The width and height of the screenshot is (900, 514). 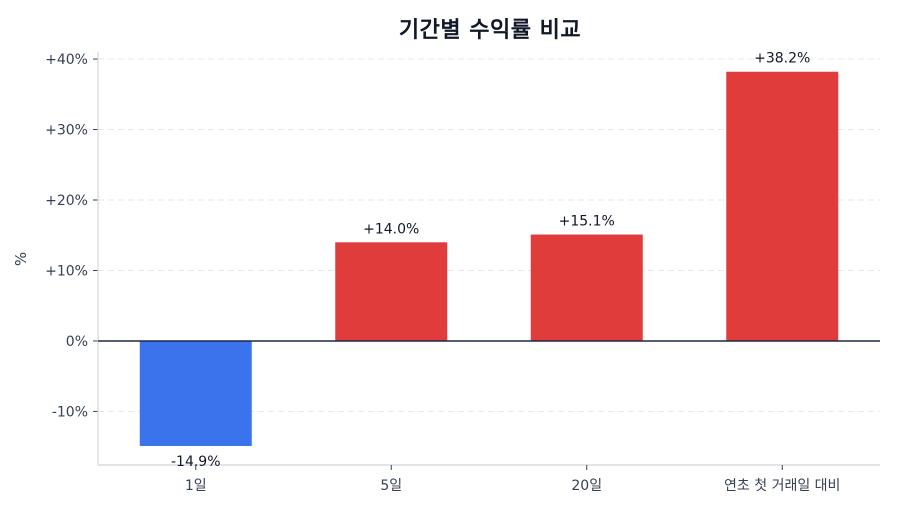 What do you see at coordinates (196, 462) in the screenshot?
I see `bar-value-label: -14.9%` at bounding box center [196, 462].